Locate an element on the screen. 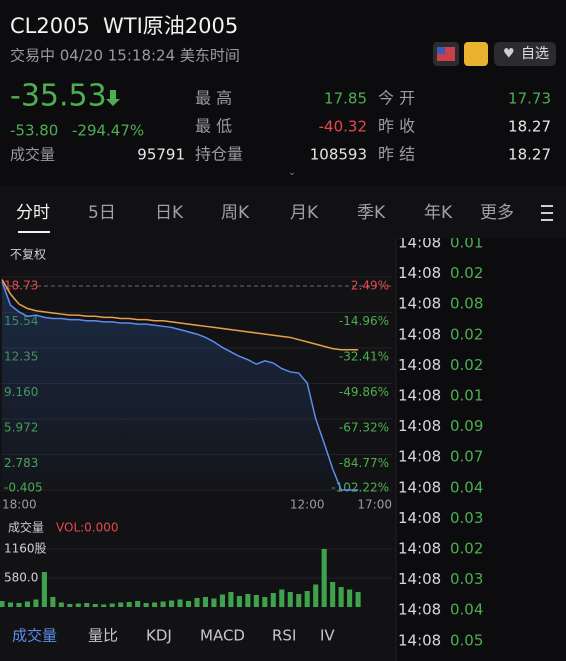 The width and height of the screenshot is (566, 661). stat-value: 17.85 is located at coordinates (345, 99).